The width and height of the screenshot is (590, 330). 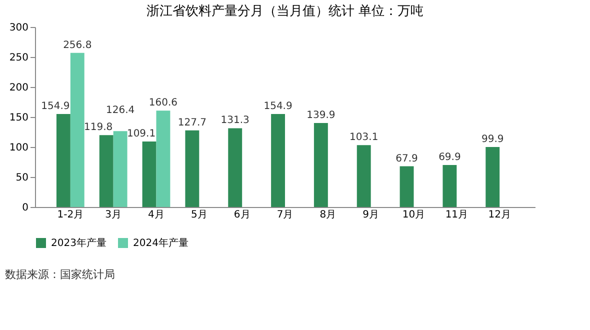 What do you see at coordinates (371, 215) in the screenshot?
I see `x-tick-label: 9月` at bounding box center [371, 215].